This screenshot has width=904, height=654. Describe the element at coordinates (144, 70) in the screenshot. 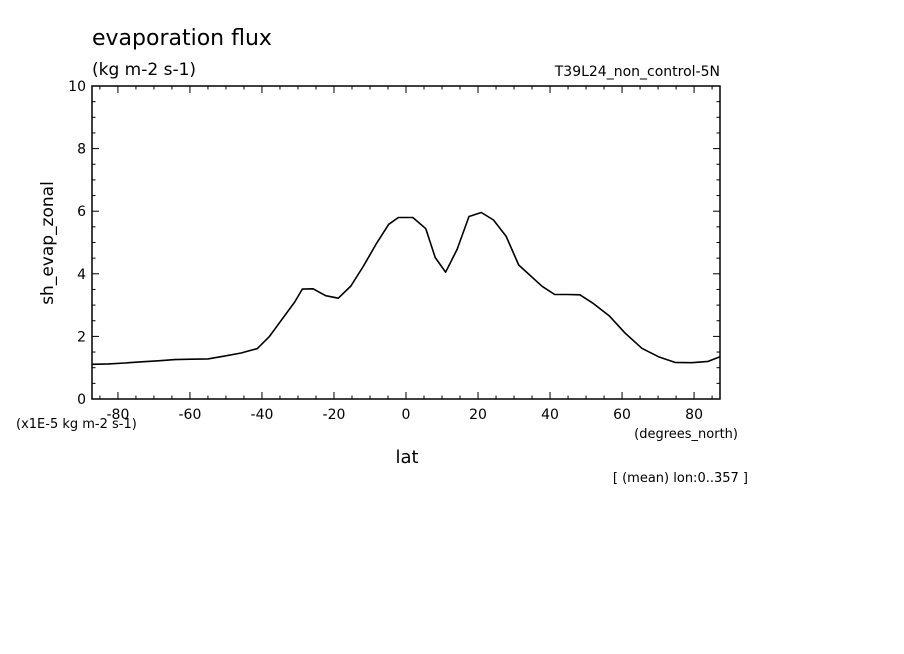

I see `chart-units: (kg m-2 s-1)` at that location.